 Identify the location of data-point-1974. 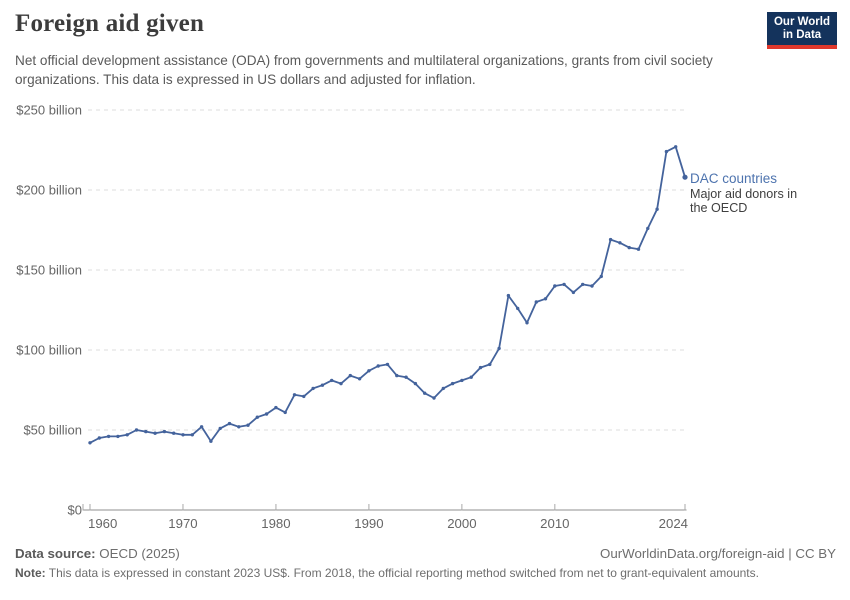
(220, 428).